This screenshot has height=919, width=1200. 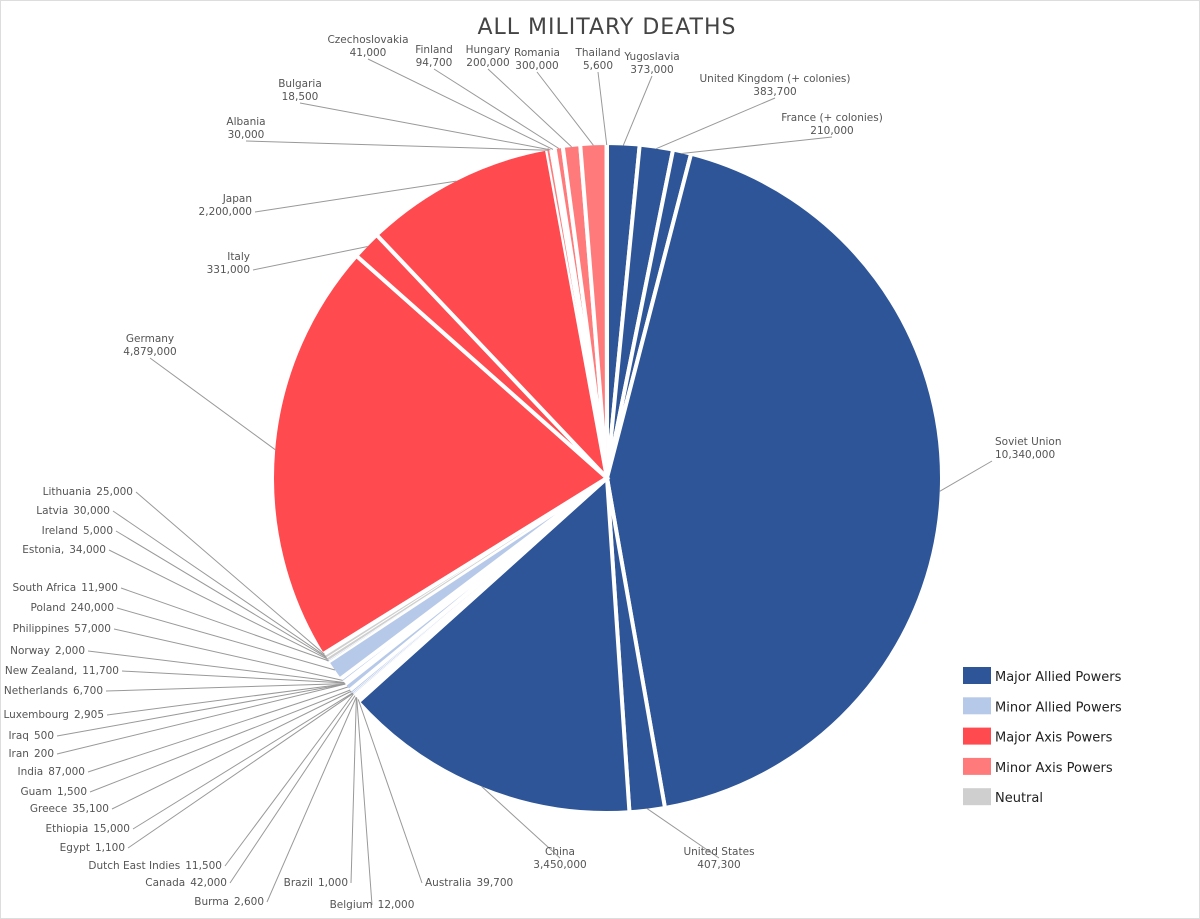 I want to click on label-name: United Kingdom (+ colonies), so click(x=775, y=79).